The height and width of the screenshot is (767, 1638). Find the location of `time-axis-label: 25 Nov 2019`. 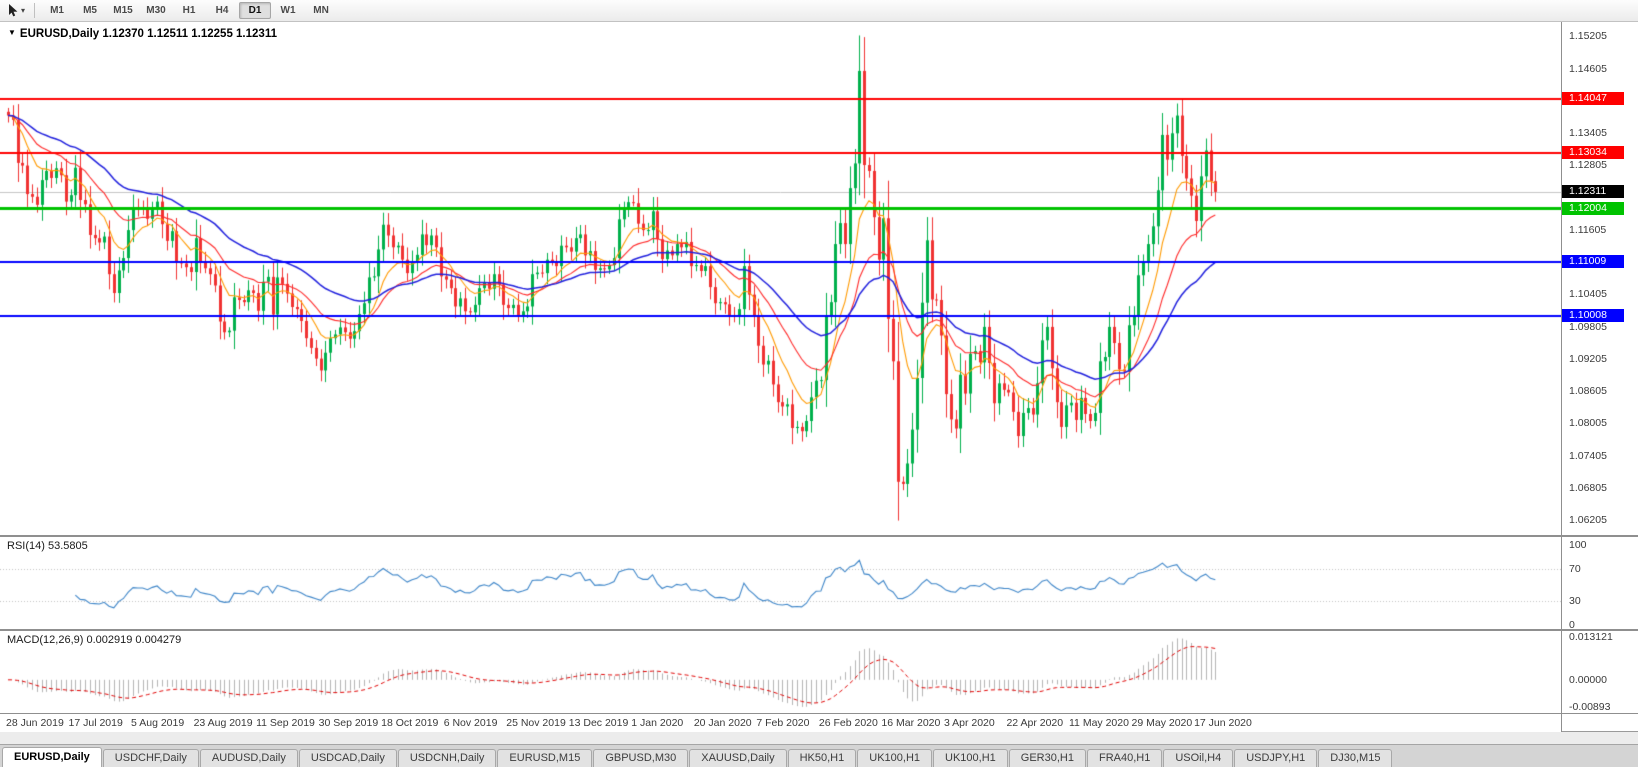

time-axis-label: 25 Nov 2019 is located at coordinates (536, 723).